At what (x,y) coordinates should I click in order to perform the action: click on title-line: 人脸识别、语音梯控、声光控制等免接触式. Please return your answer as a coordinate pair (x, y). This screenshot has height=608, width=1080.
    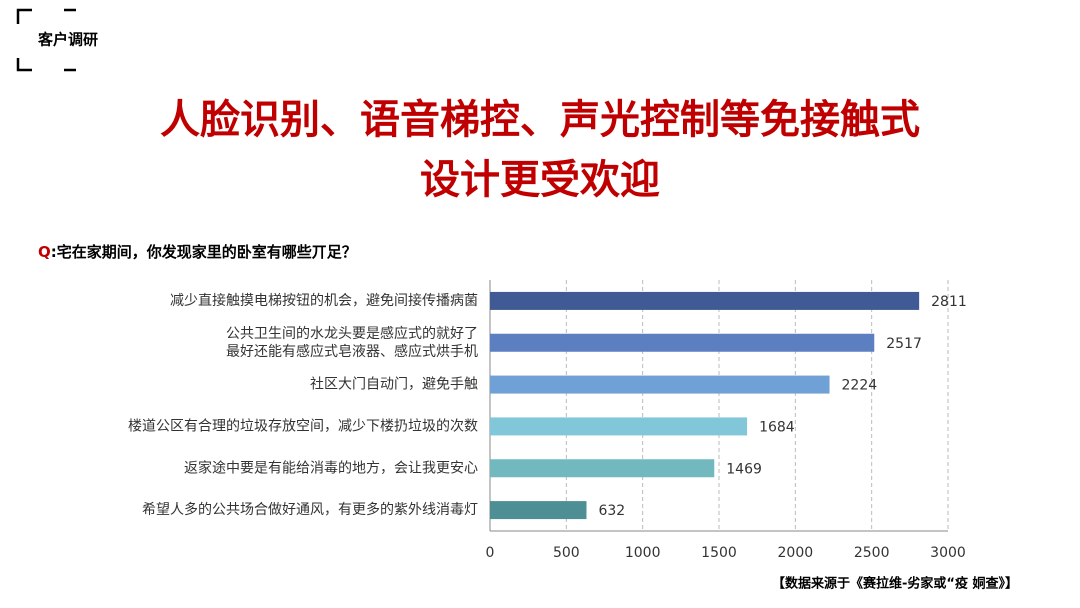
    Looking at the image, I should click on (540, 120).